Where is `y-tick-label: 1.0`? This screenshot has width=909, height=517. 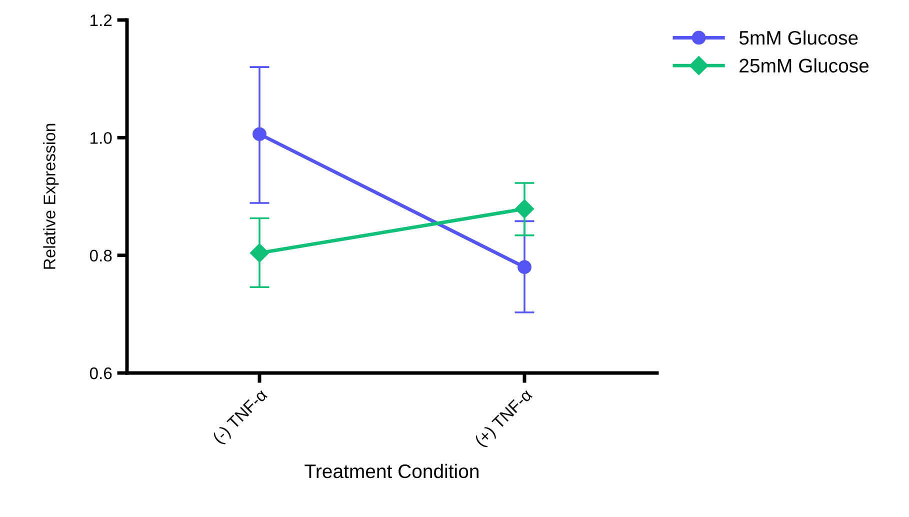 y-tick-label: 1.0 is located at coordinates (101, 138).